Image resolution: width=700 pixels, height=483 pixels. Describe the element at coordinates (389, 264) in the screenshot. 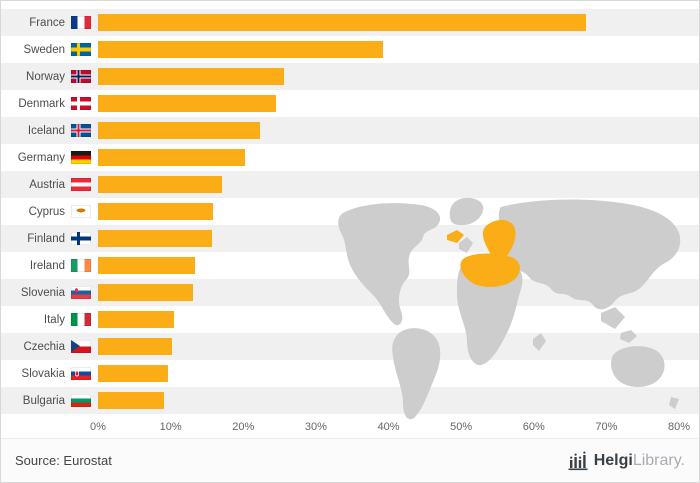

I see `north-america-shape` at that location.